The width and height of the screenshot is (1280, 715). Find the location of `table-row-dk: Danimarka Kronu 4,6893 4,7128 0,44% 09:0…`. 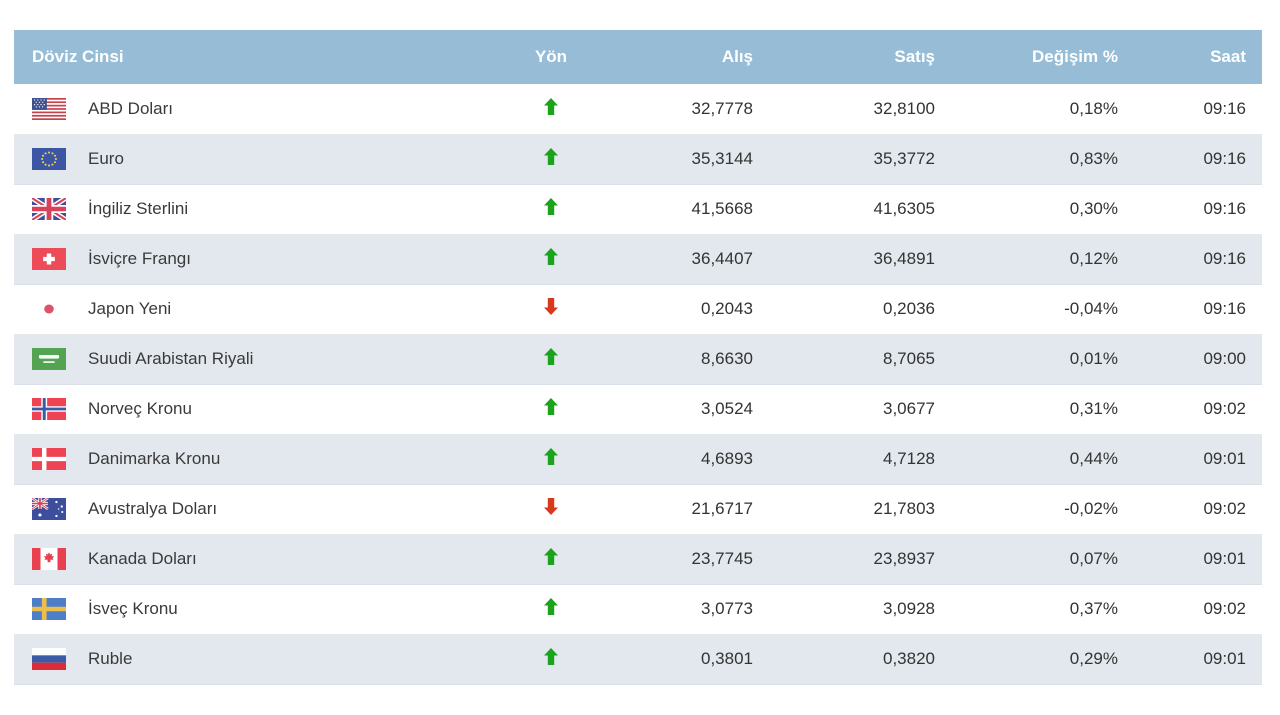

table-row-dk: Danimarka Kronu 4,6893 4,7128 0,44% 09:0… is located at coordinates (638, 459).